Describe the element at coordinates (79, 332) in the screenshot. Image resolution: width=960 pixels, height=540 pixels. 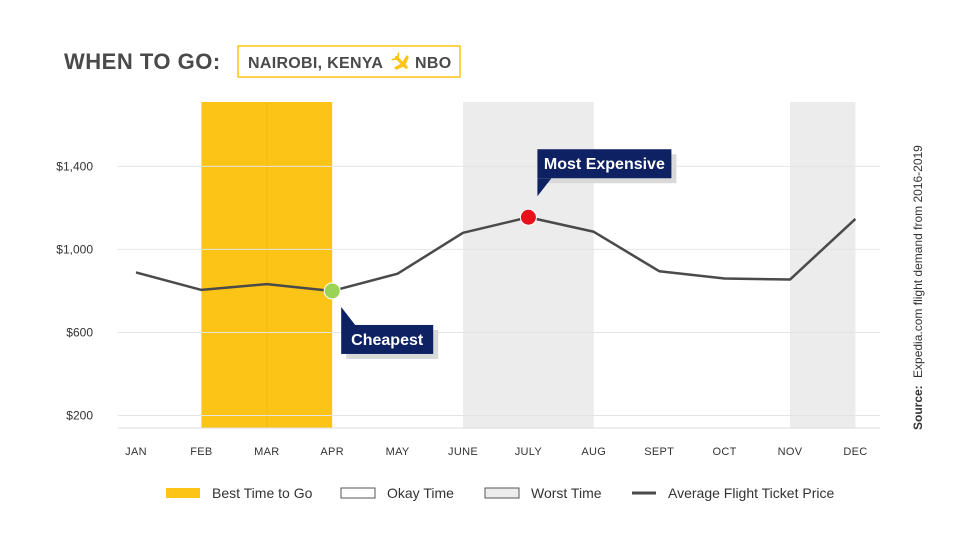
I see `y-tick-label: $600` at that location.